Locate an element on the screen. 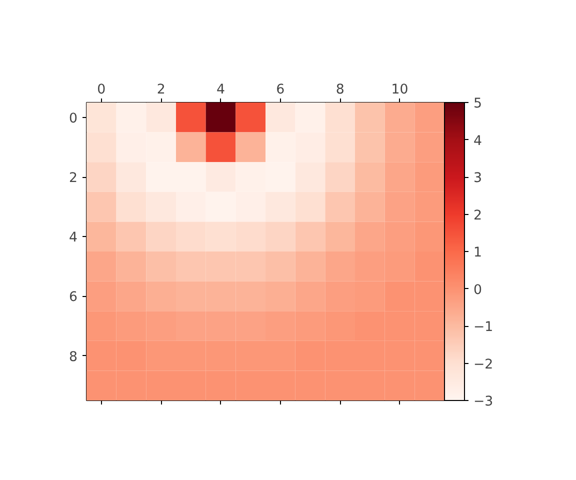 This screenshot has width=576, height=480. color-bar-label: 3 is located at coordinates (478, 178).